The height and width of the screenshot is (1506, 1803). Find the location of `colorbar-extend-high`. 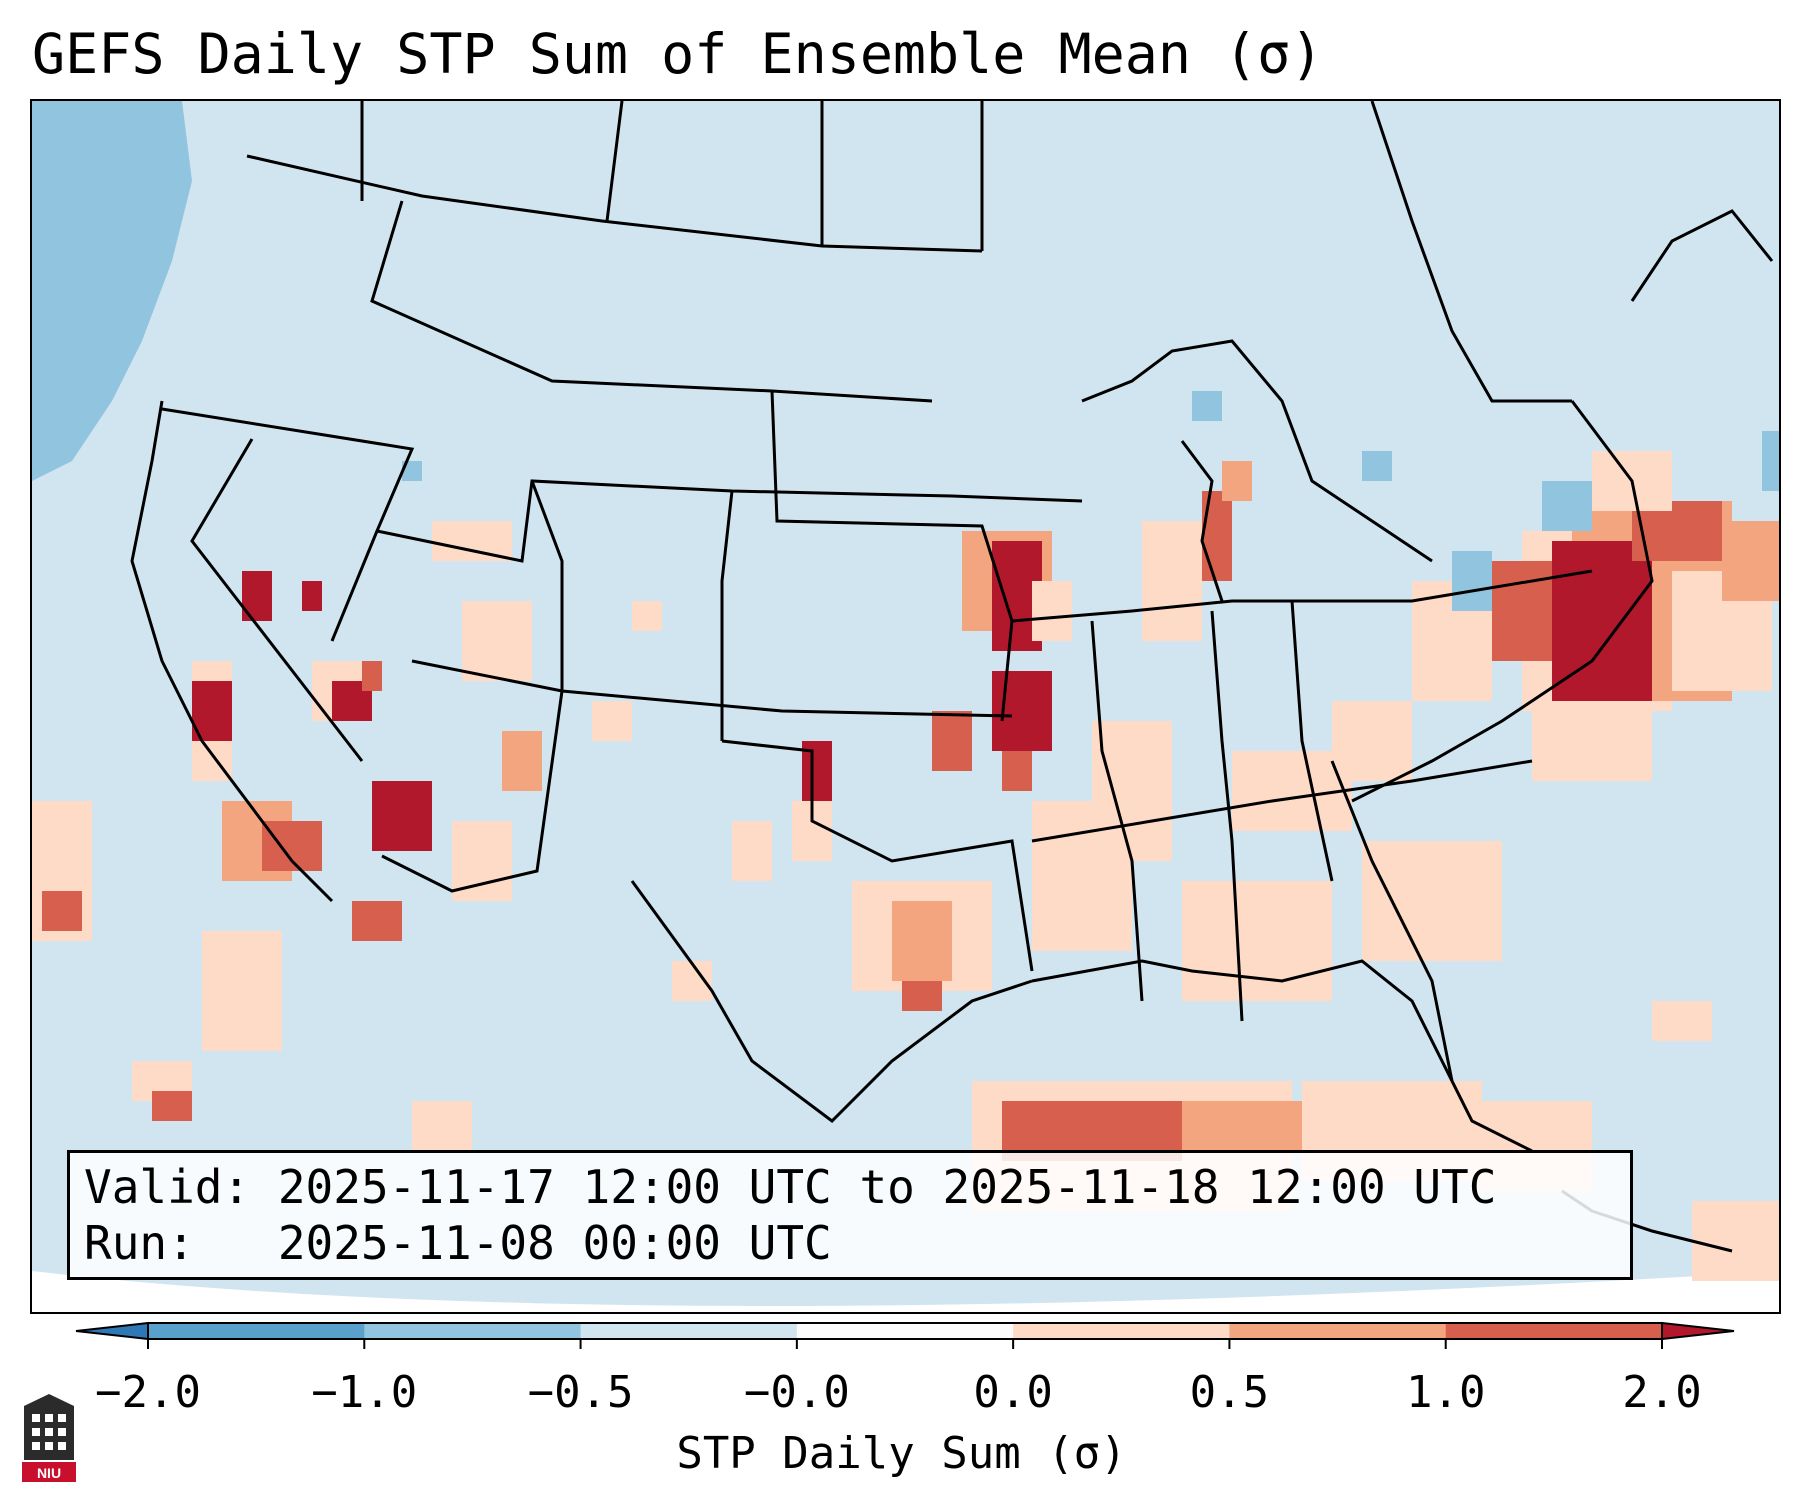

colorbar-extend-high is located at coordinates (1698, 1331).